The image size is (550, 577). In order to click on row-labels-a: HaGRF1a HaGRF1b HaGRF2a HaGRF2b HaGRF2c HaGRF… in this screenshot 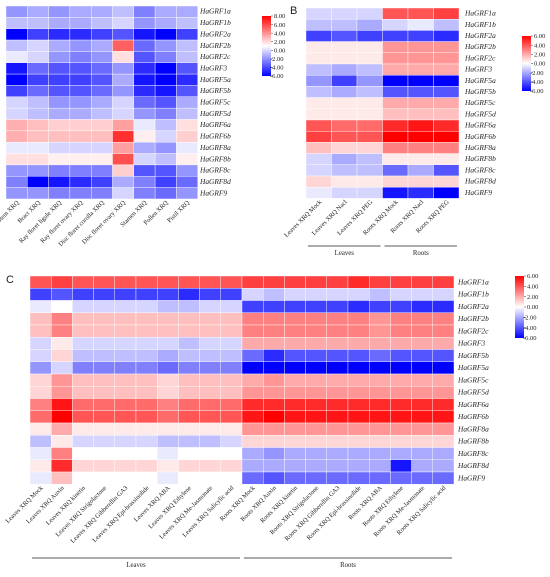, I will do `click(215, 102)`.